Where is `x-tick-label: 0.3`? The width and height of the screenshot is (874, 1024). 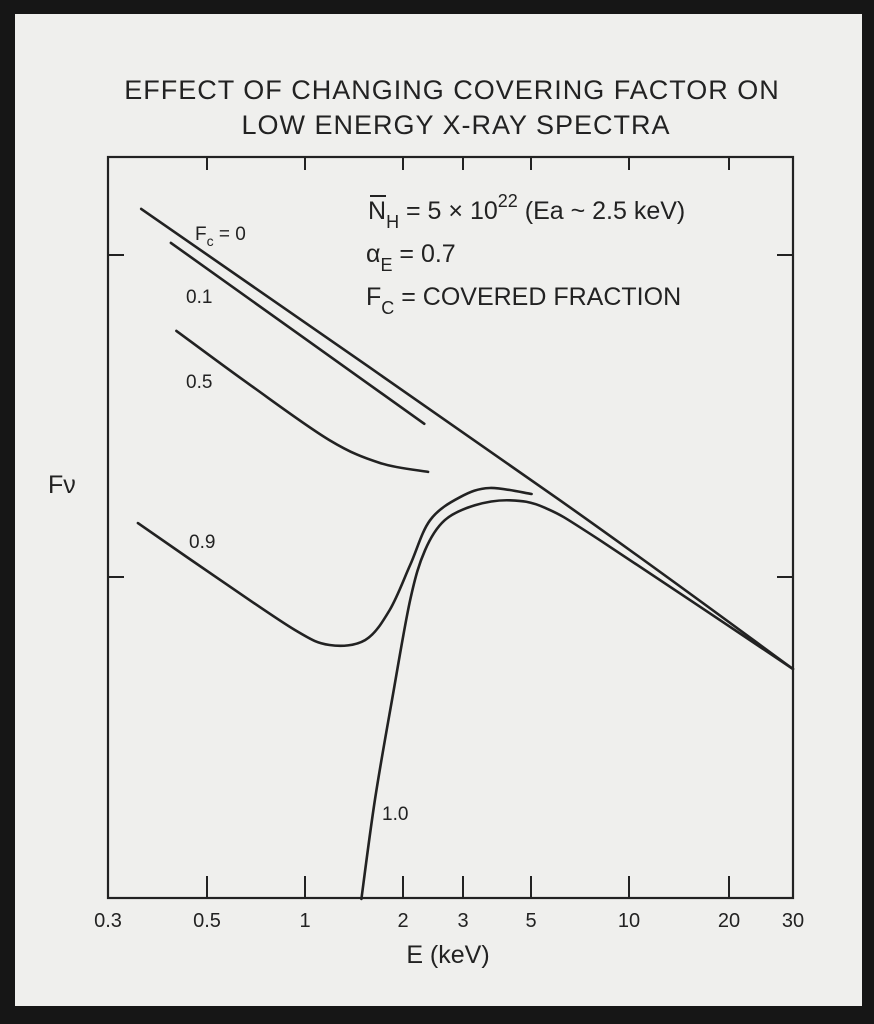 x-tick-label: 0.3 is located at coordinates (108, 921).